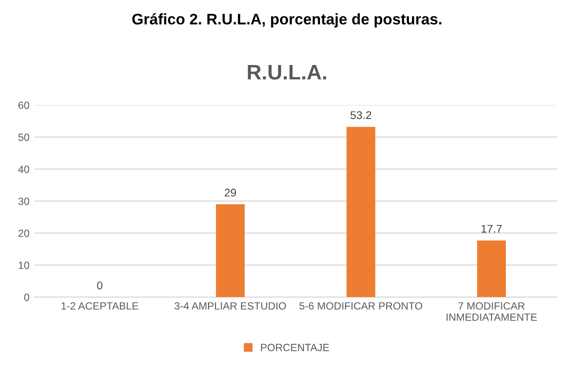 Image resolution: width=574 pixels, height=370 pixels. Describe the element at coordinates (287, 72) in the screenshot. I see `chart-subtitle: R.U.L.A.` at that location.